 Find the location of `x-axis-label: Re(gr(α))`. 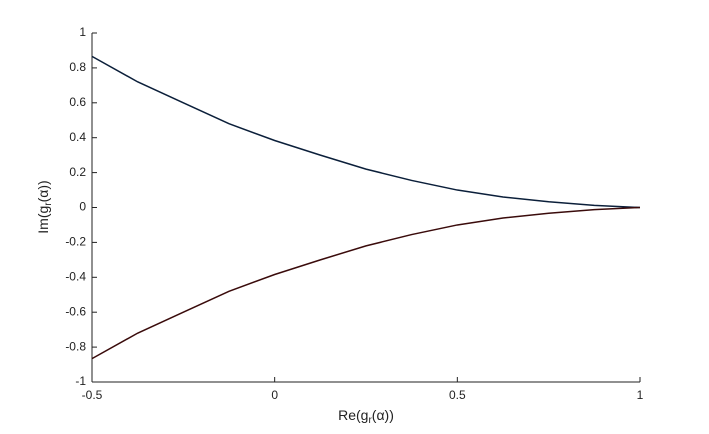

x-axis-label: Re(gr(α)) is located at coordinates (366, 416).